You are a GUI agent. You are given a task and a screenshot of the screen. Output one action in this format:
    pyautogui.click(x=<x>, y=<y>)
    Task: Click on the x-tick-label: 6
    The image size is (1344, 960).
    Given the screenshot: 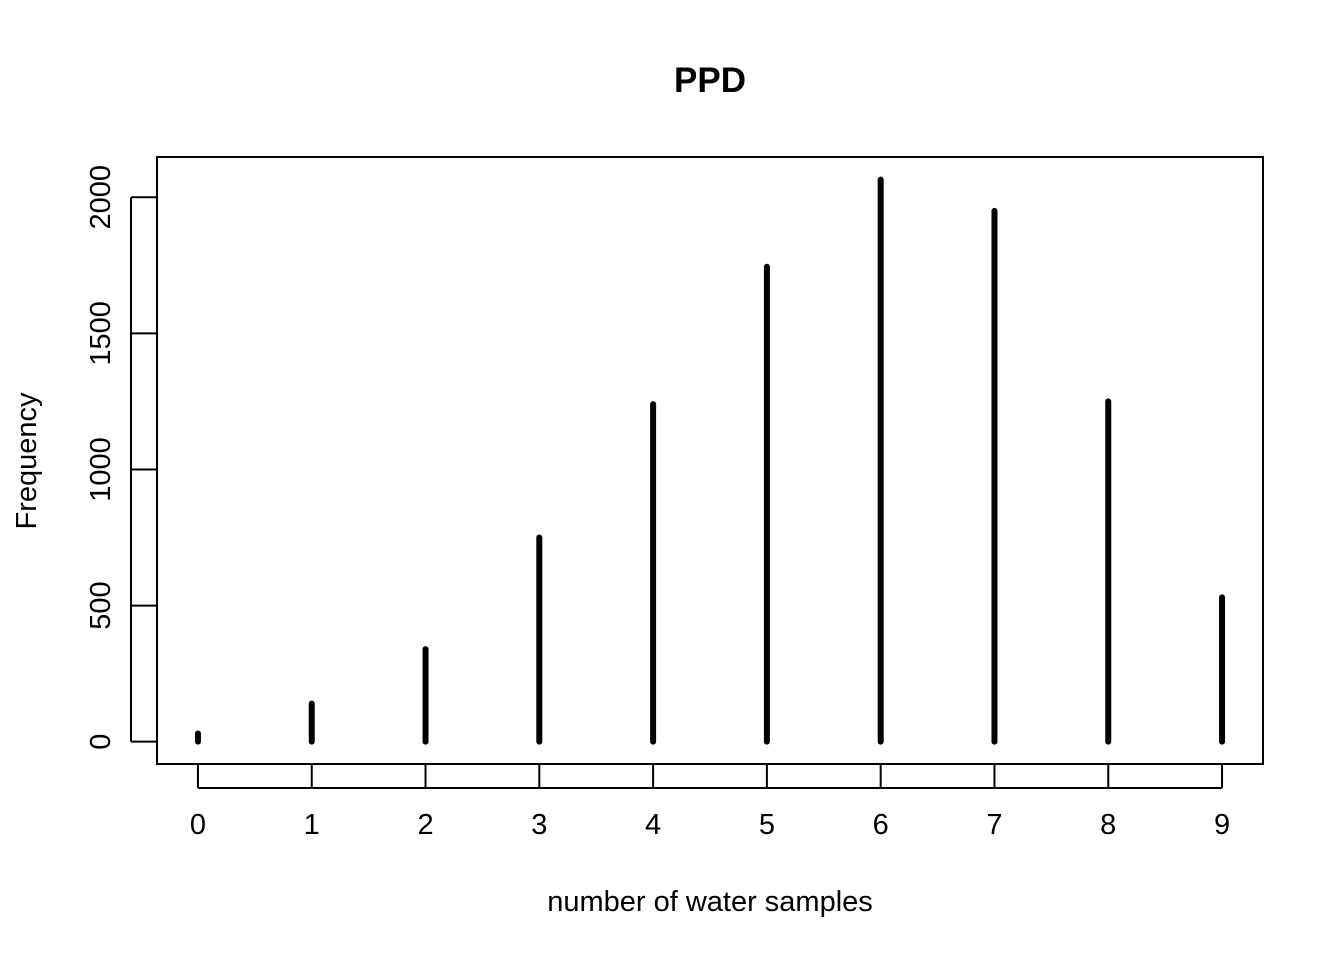 What is the action you would take?
    pyautogui.click(x=881, y=825)
    